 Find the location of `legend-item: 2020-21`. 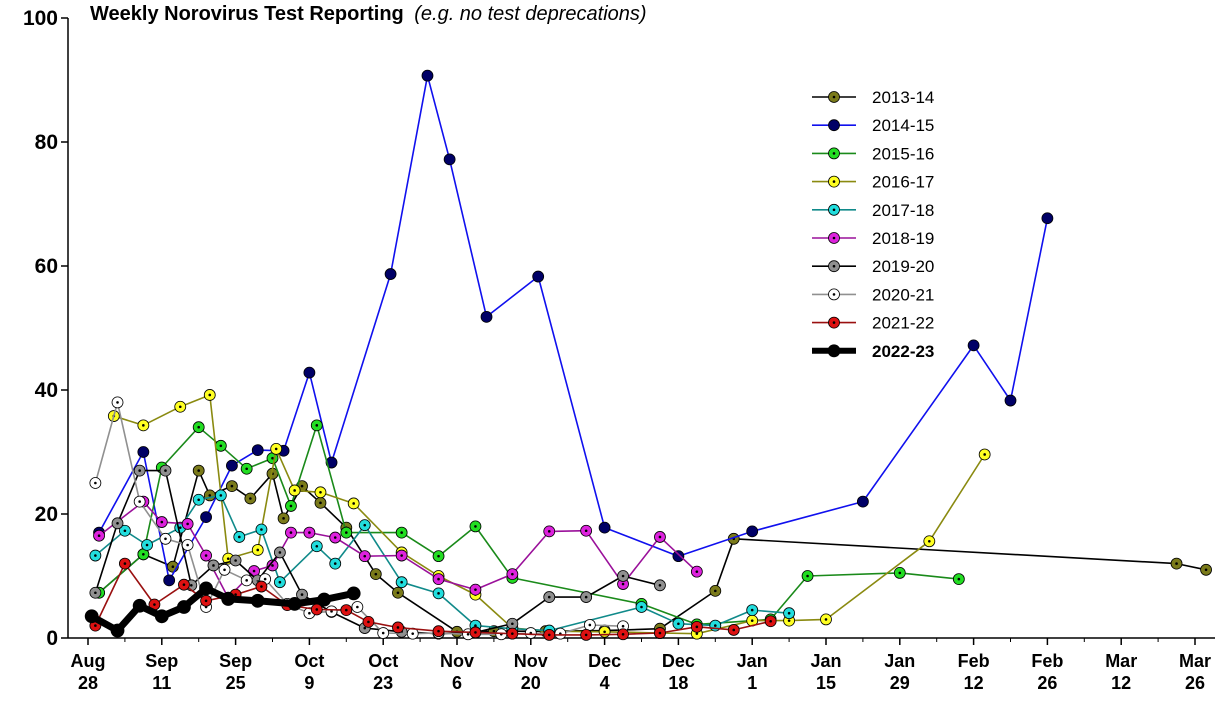

legend-item: 2020-21 is located at coordinates (873, 294).